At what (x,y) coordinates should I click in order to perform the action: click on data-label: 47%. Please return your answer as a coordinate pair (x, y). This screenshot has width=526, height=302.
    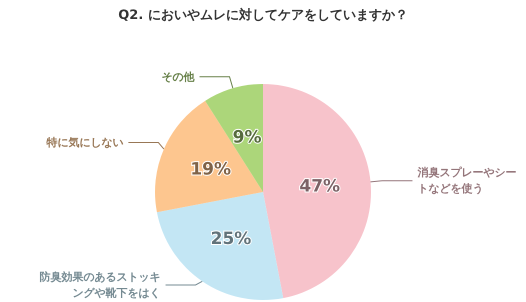
    Looking at the image, I should click on (319, 186).